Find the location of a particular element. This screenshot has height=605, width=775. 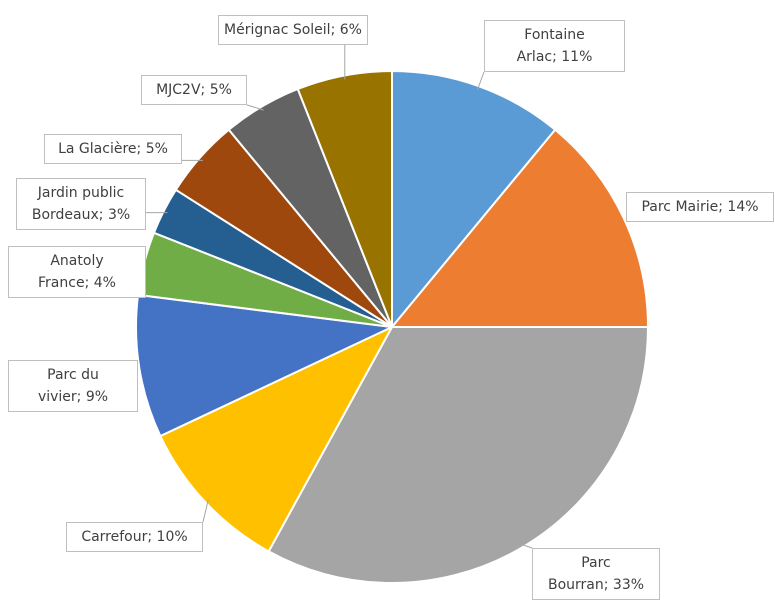

data-label: Mérignac Soleil; 6% is located at coordinates (293, 30).